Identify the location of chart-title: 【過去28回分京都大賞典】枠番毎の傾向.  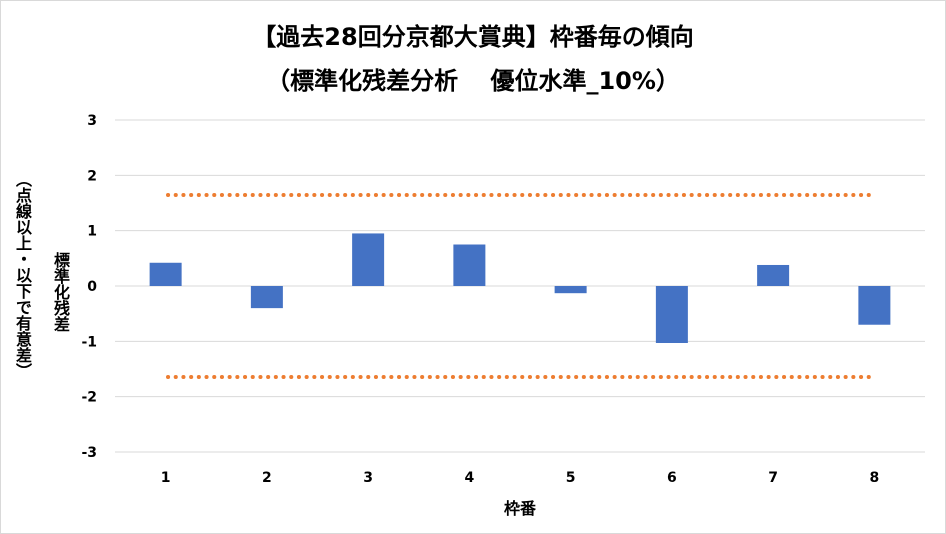
(473, 37).